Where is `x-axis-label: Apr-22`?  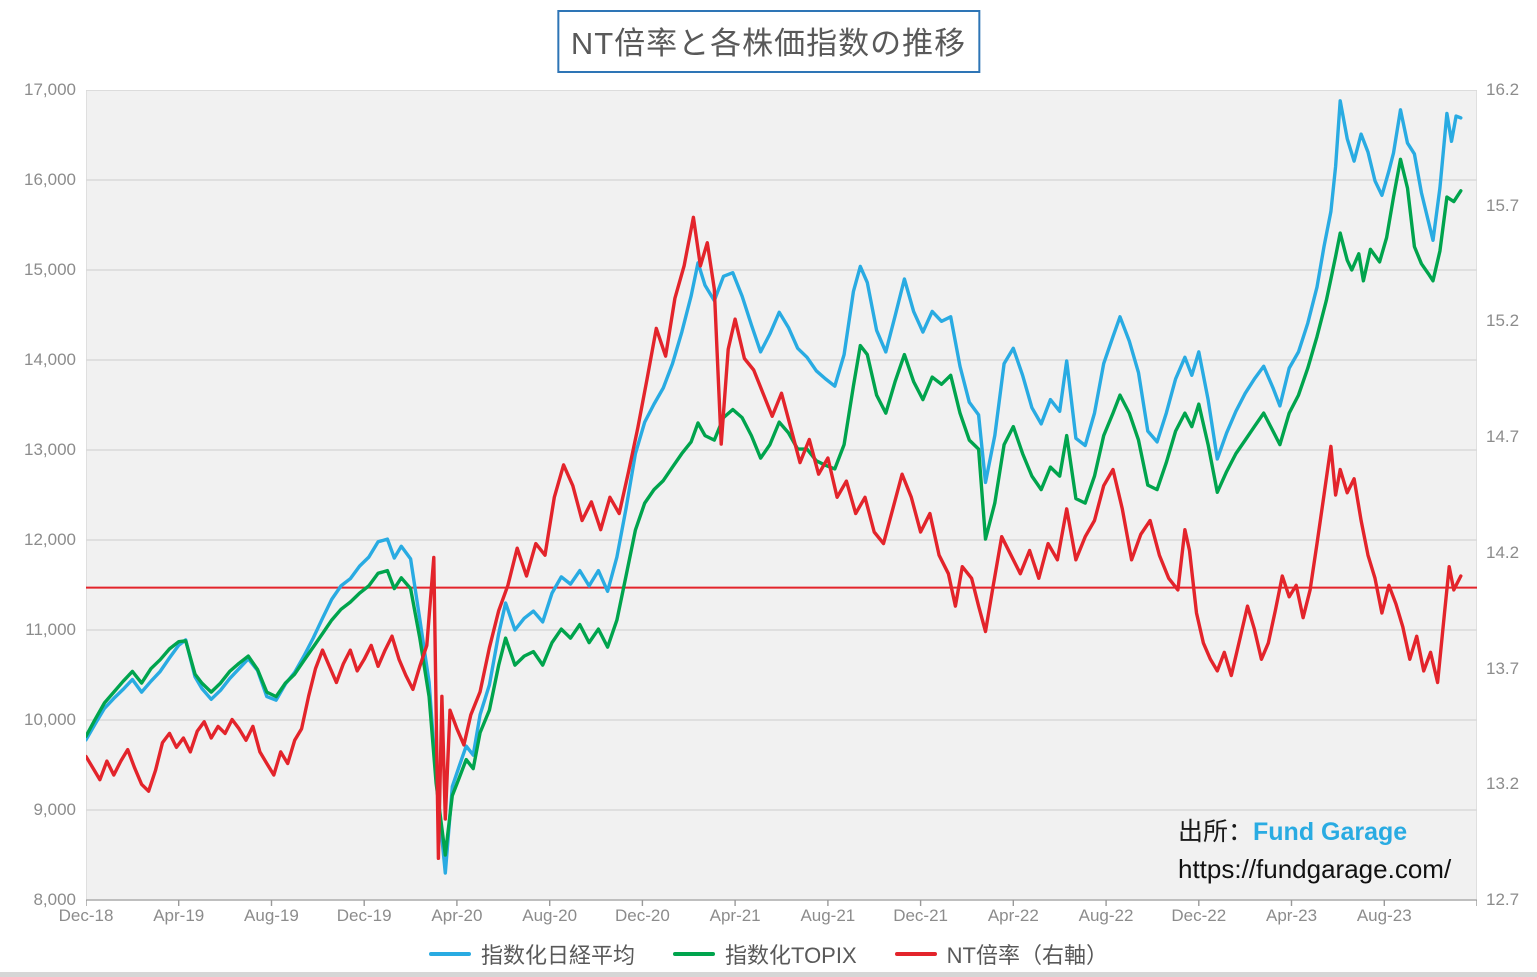 x-axis-label: Apr-22 is located at coordinates (1013, 915).